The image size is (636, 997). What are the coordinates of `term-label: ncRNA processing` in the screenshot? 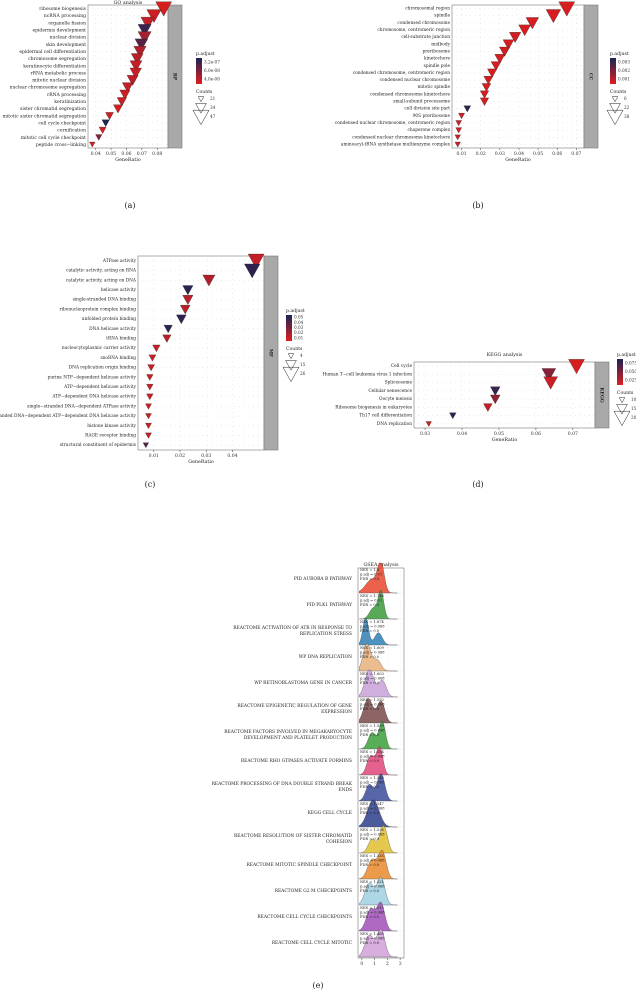 It's located at (65, 16).